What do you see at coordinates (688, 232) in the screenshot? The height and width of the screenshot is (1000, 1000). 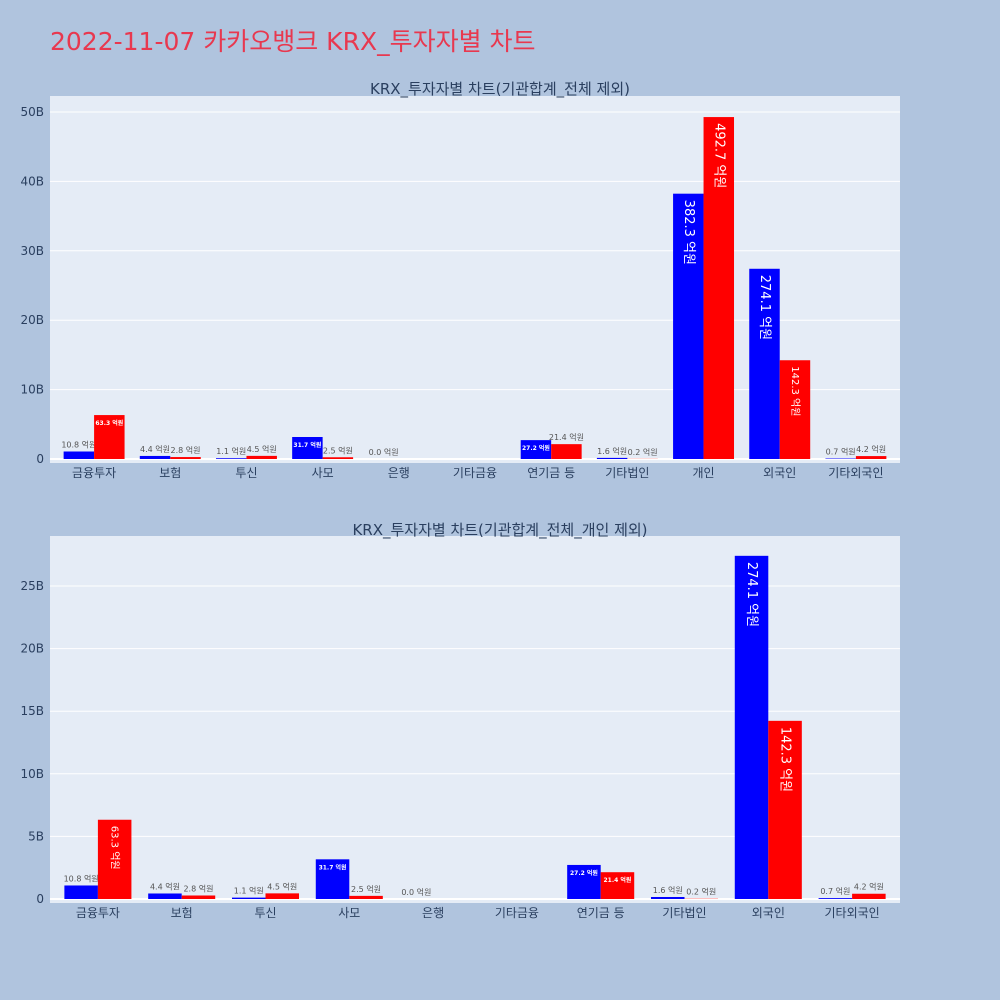 I see `data-label: 382.3 억원` at bounding box center [688, 232].